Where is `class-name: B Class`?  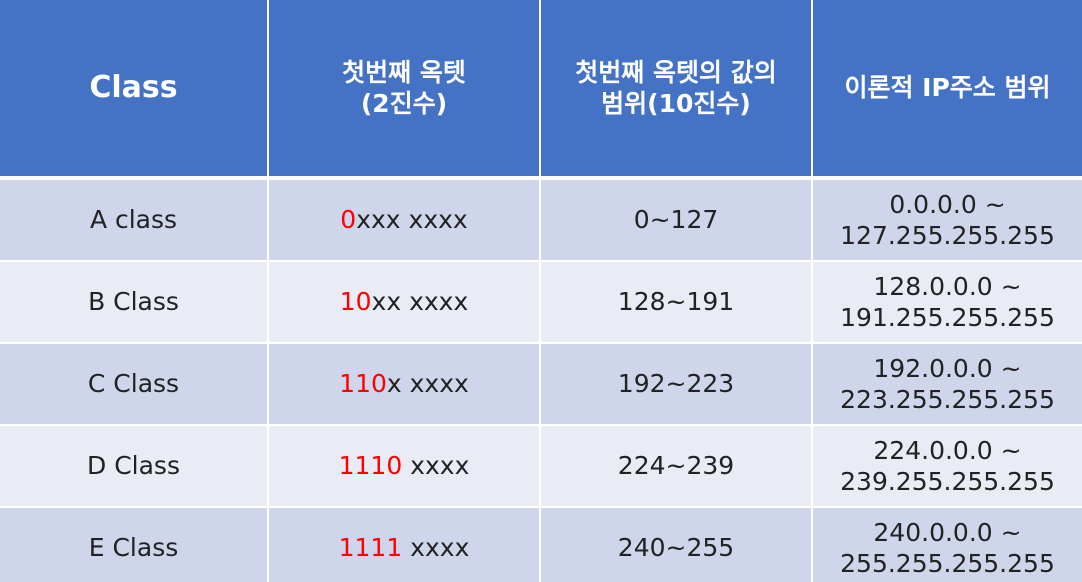
class-name: B Class is located at coordinates (133, 302).